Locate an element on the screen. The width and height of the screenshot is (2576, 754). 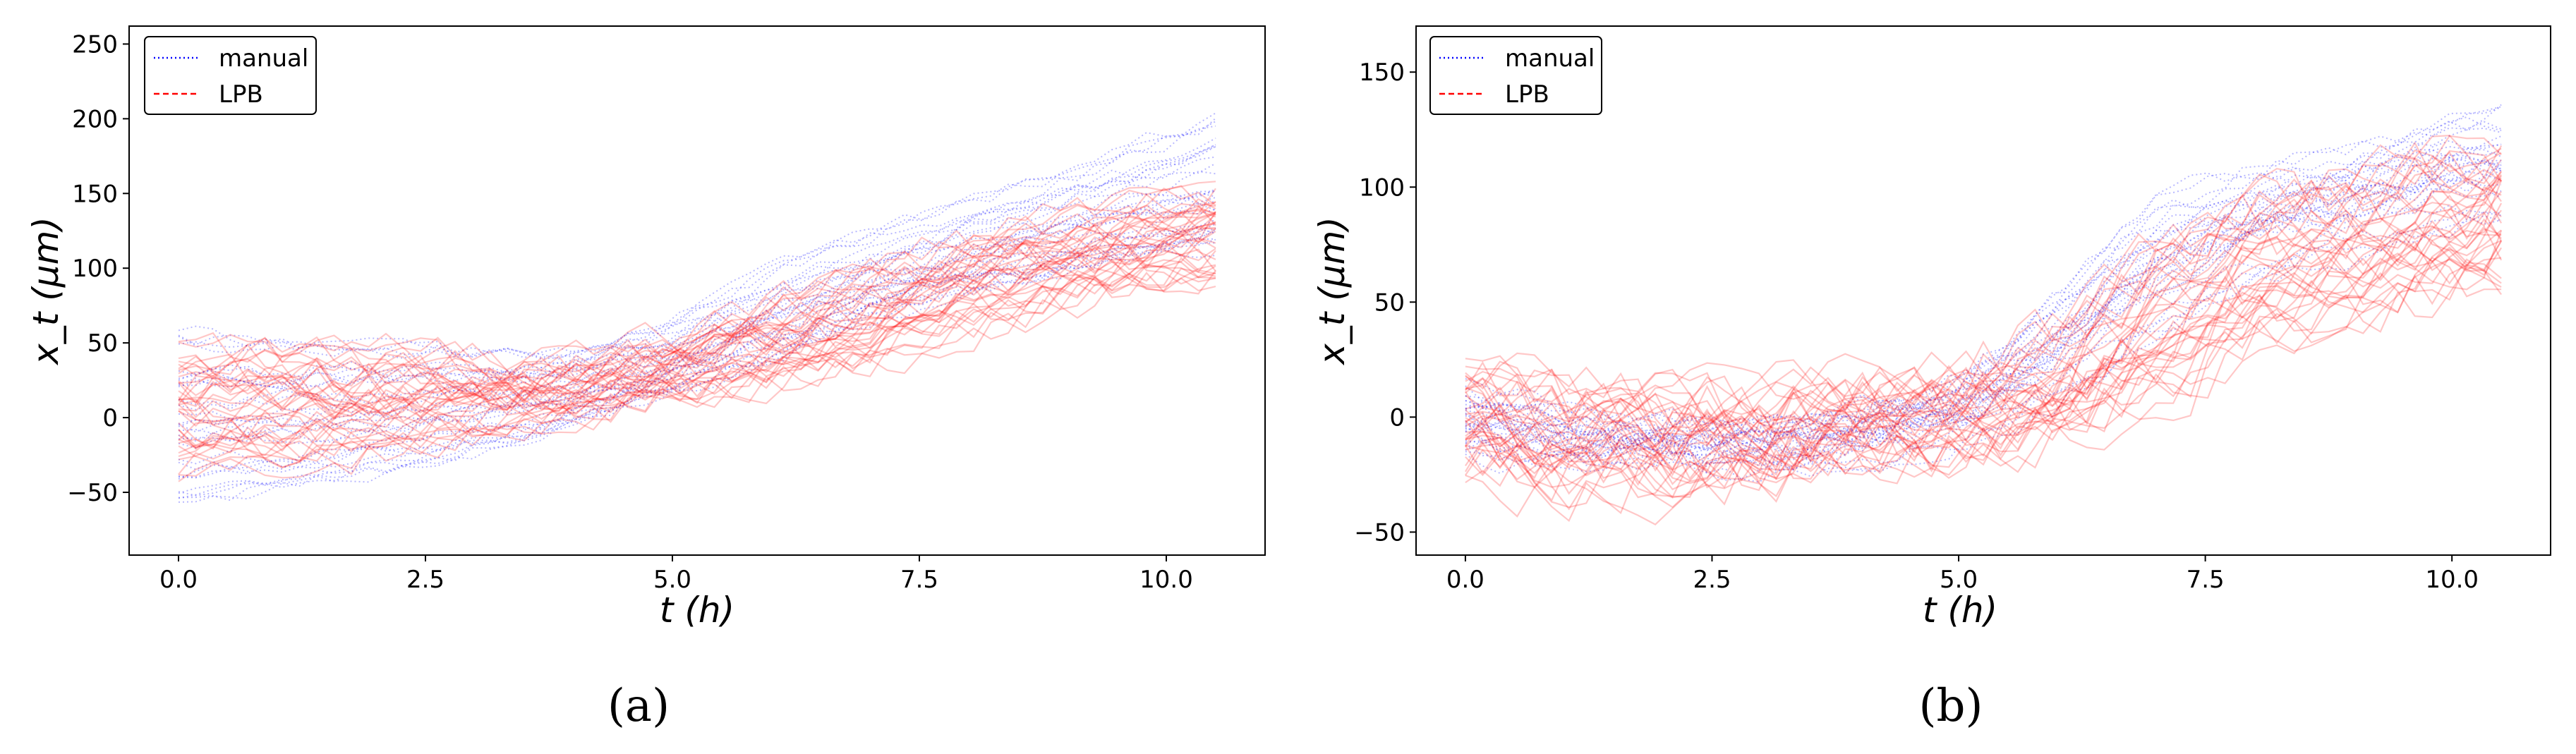
panel-b-y-axis: −50 0 50 100 150 is located at coordinates (1385, 303).